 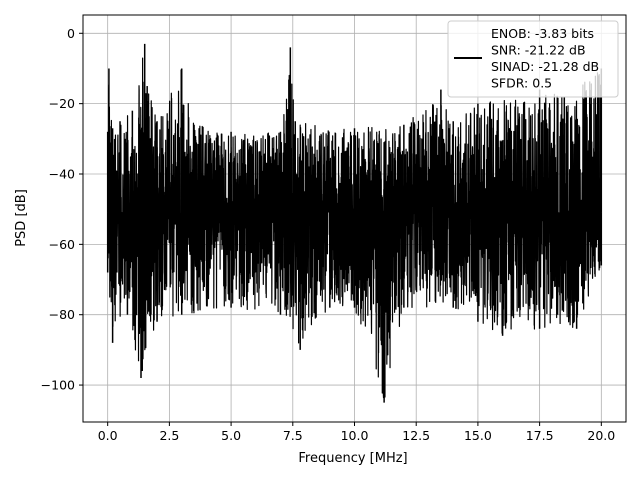 What do you see at coordinates (62, 174) in the screenshot?
I see `y-tick-label: −40` at bounding box center [62, 174].